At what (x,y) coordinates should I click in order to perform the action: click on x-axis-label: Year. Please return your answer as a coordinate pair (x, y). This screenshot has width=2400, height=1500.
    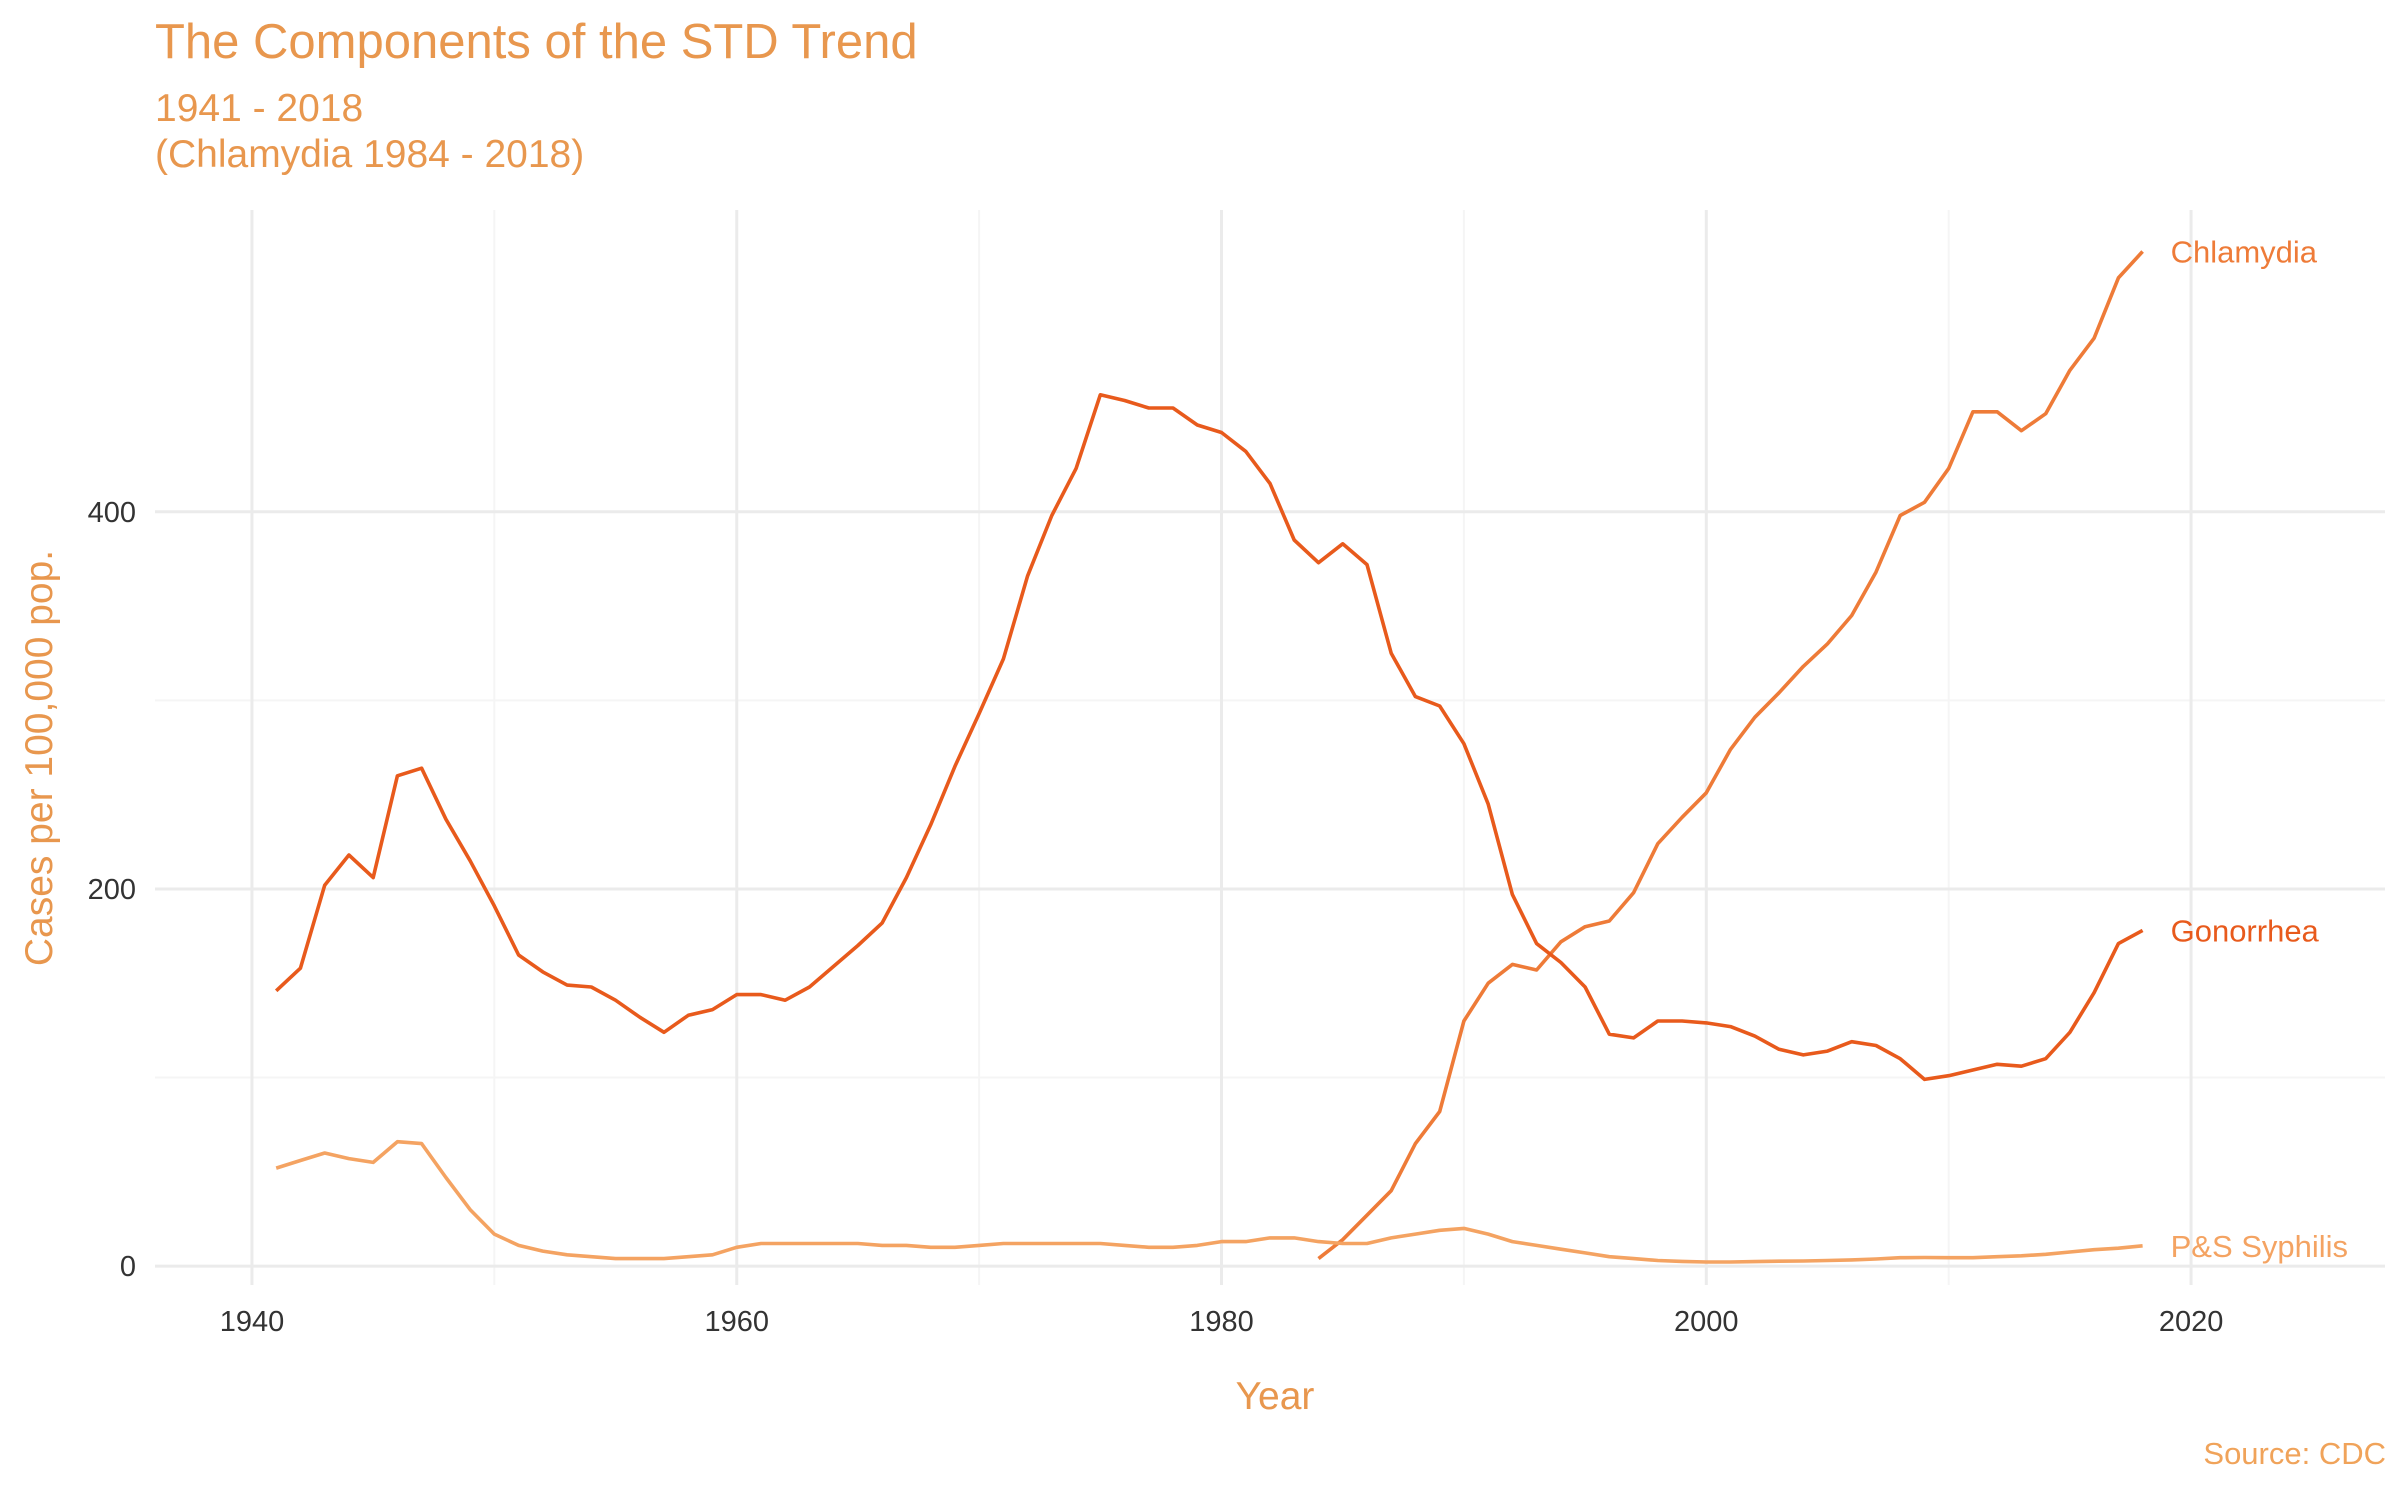
    Looking at the image, I should click on (1275, 1396).